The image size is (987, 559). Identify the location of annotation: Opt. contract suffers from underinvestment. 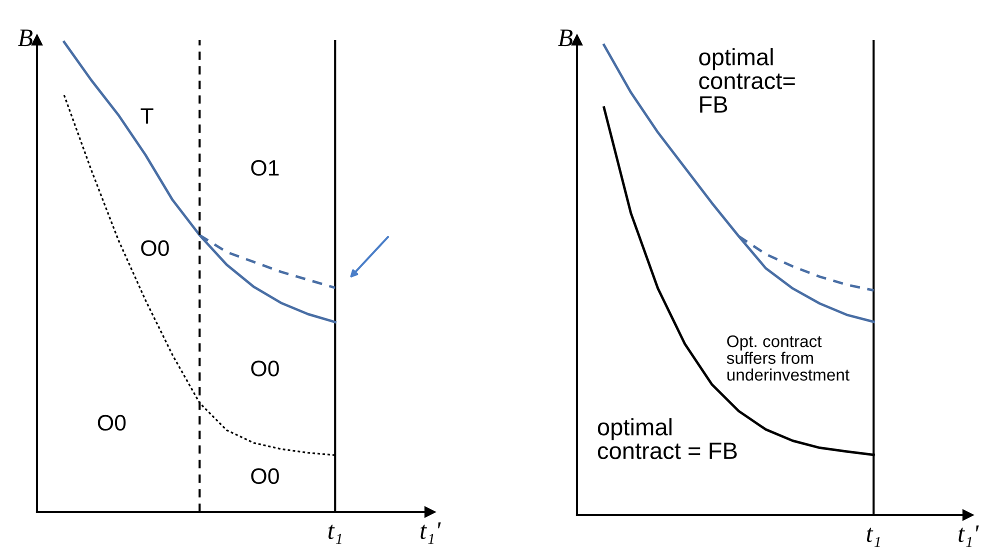
(788, 358).